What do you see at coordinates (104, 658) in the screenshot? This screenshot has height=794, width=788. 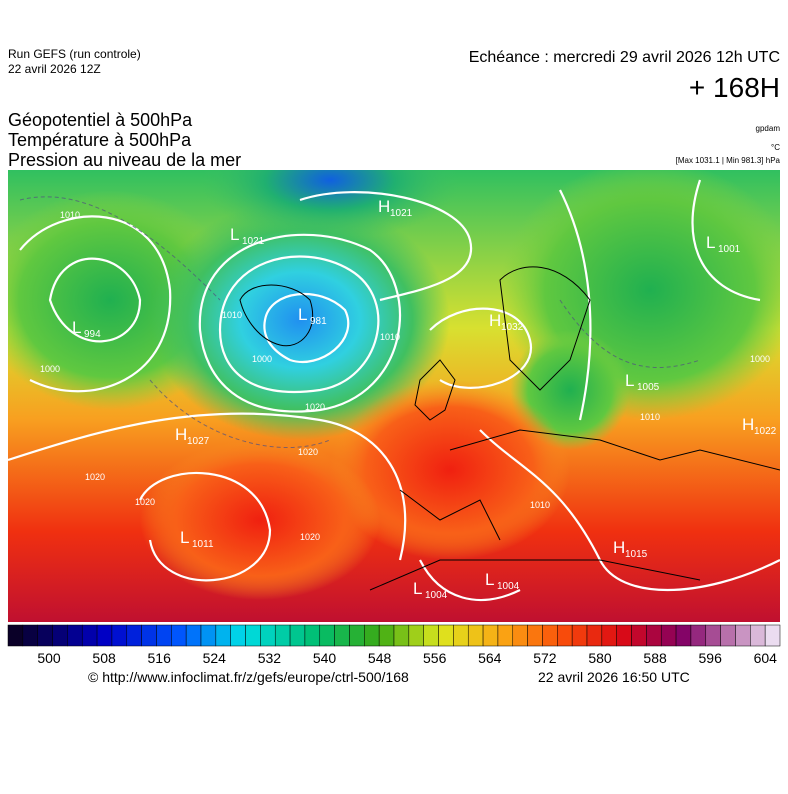 I see `colorbar-label: 508` at bounding box center [104, 658].